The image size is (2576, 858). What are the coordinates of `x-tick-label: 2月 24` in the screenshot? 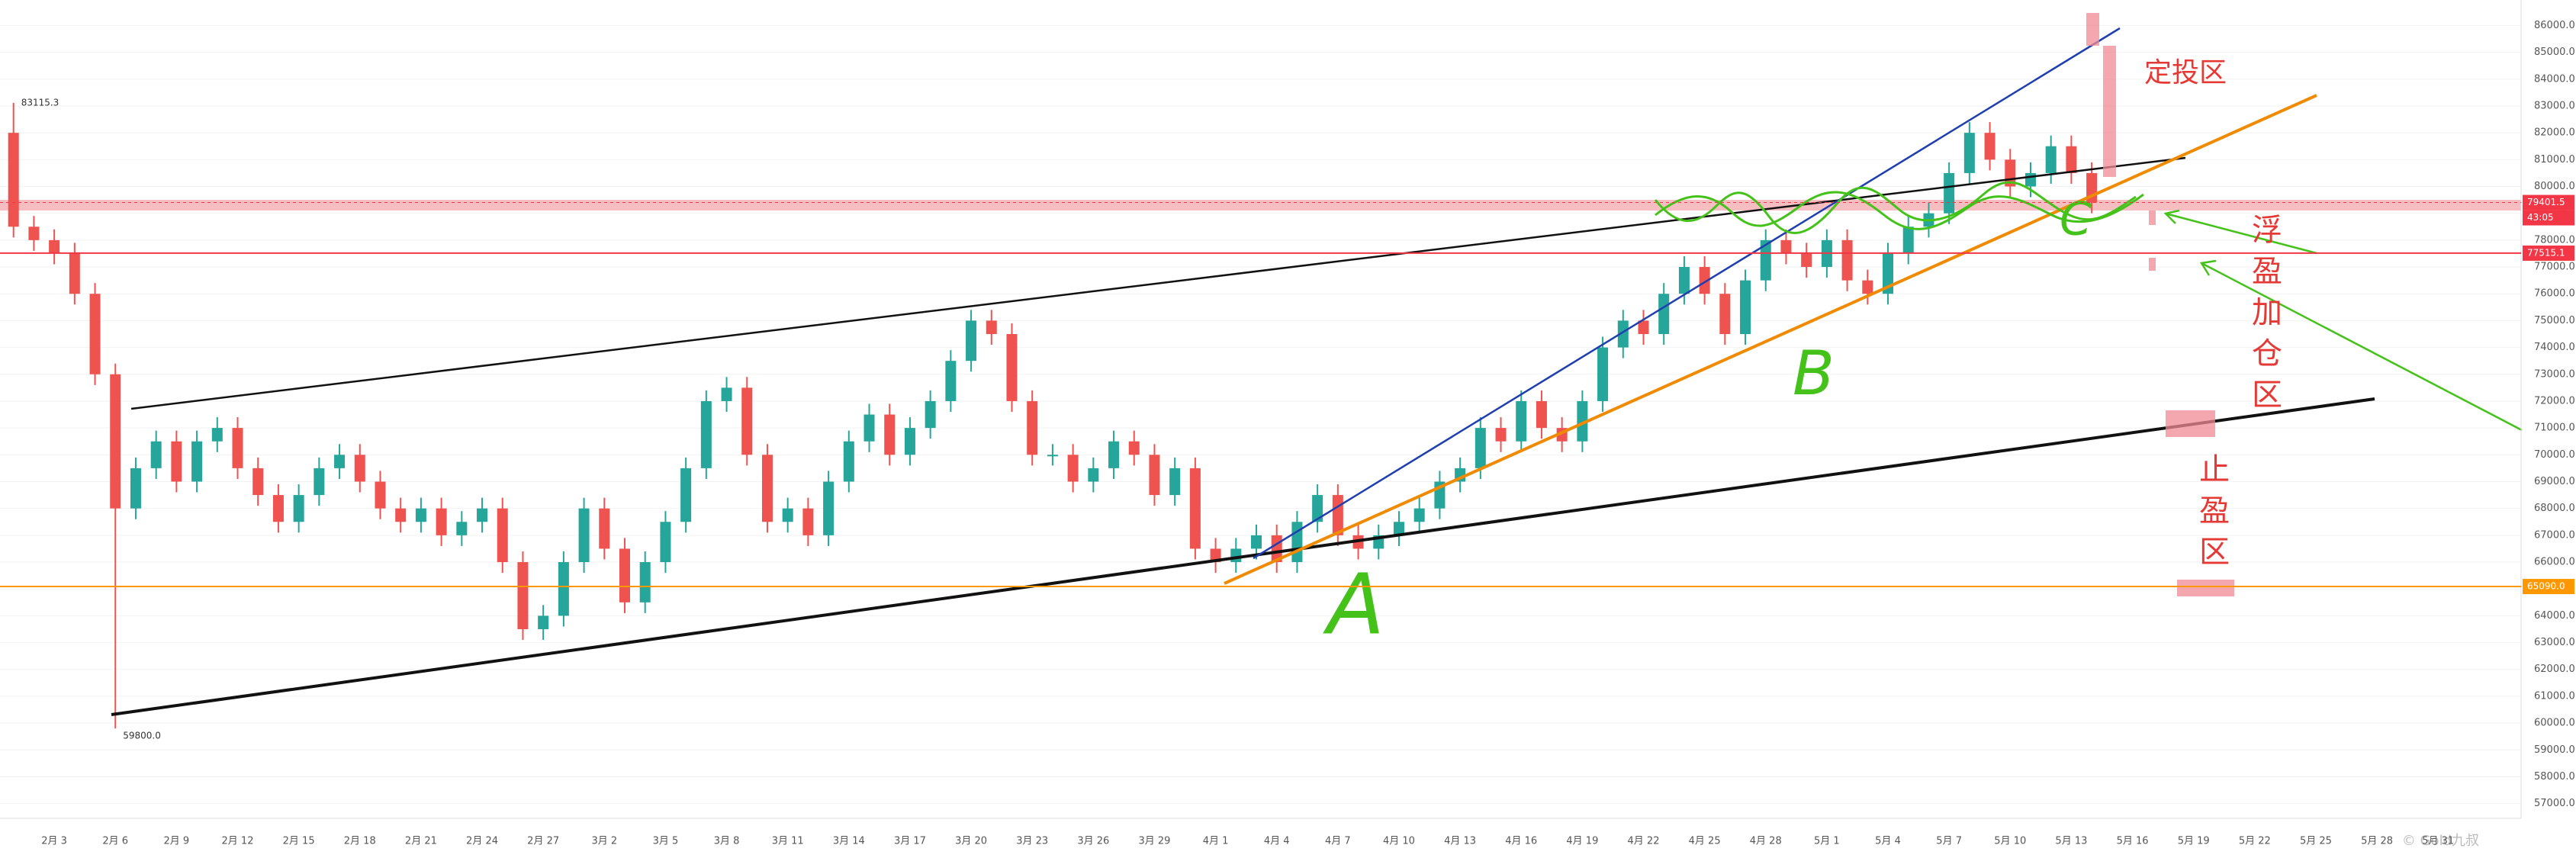 It's located at (482, 842).